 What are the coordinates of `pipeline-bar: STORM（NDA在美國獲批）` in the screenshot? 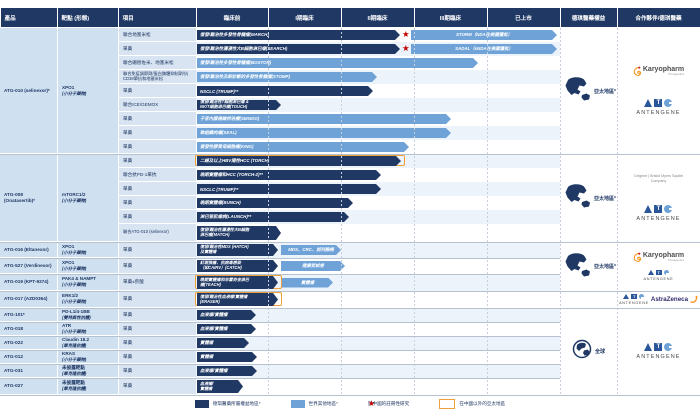 It's located at (484, 35).